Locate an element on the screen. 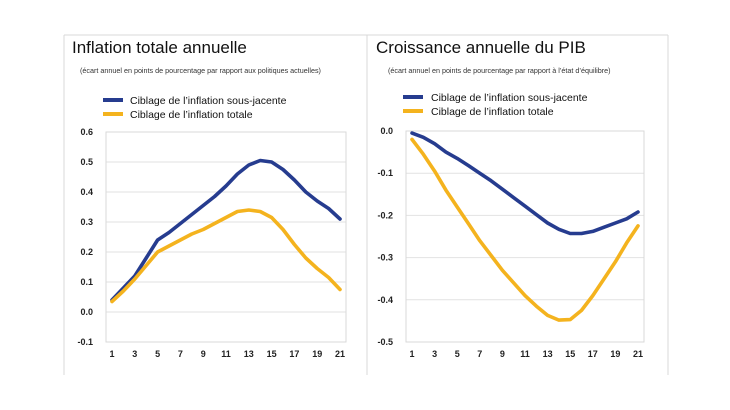 The image size is (730, 410). y-tick-label: -0.4 is located at coordinates (385, 300).